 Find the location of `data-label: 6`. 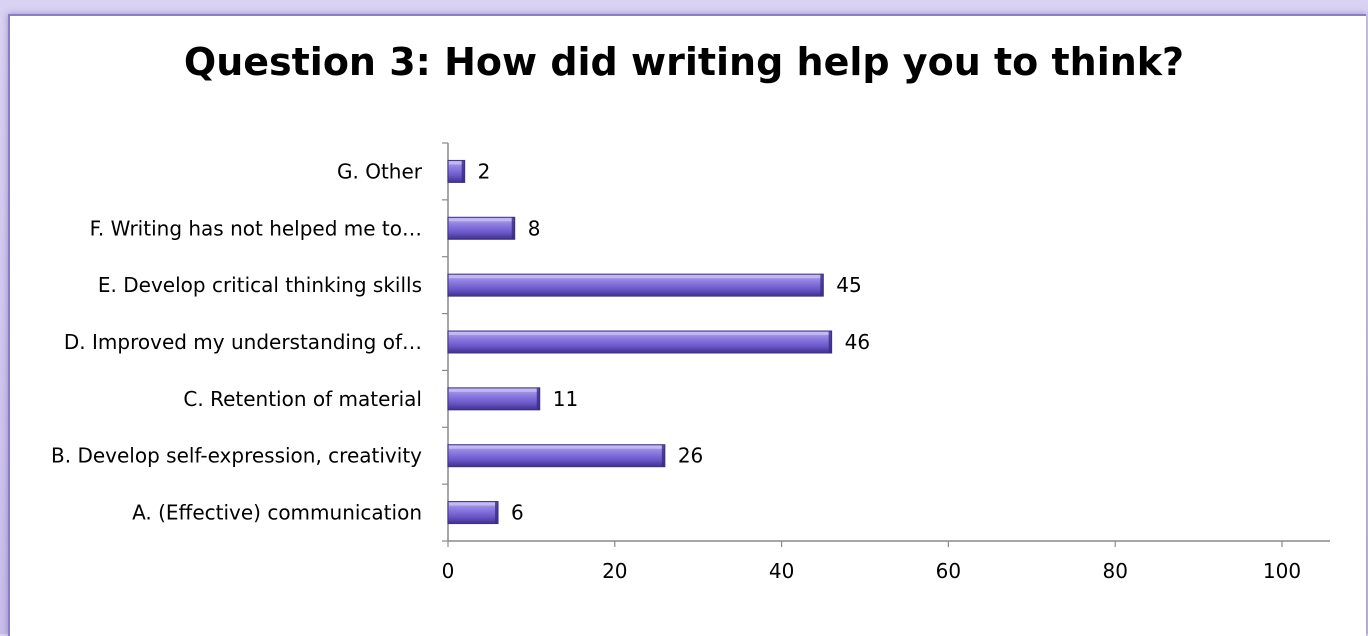

data-label: 6 is located at coordinates (517, 513).